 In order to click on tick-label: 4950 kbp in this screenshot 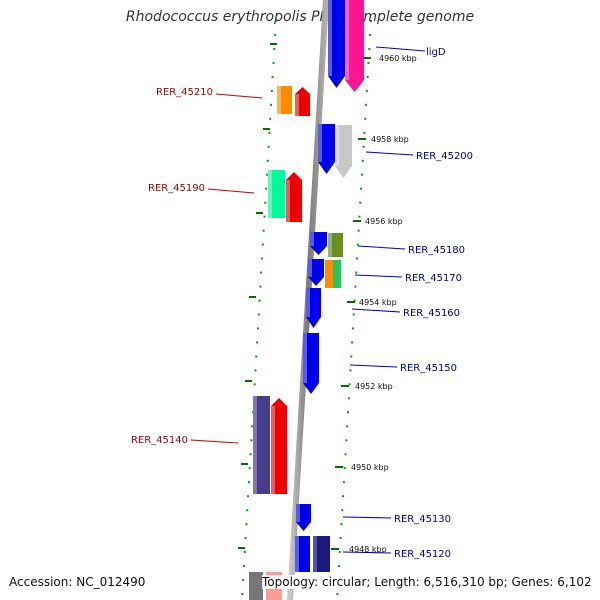, I will do `click(370, 467)`.